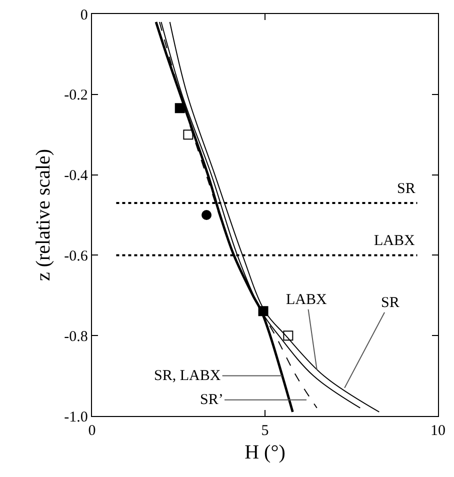 The height and width of the screenshot is (477, 454). I want to click on x-tick-label: 5, so click(265, 431).